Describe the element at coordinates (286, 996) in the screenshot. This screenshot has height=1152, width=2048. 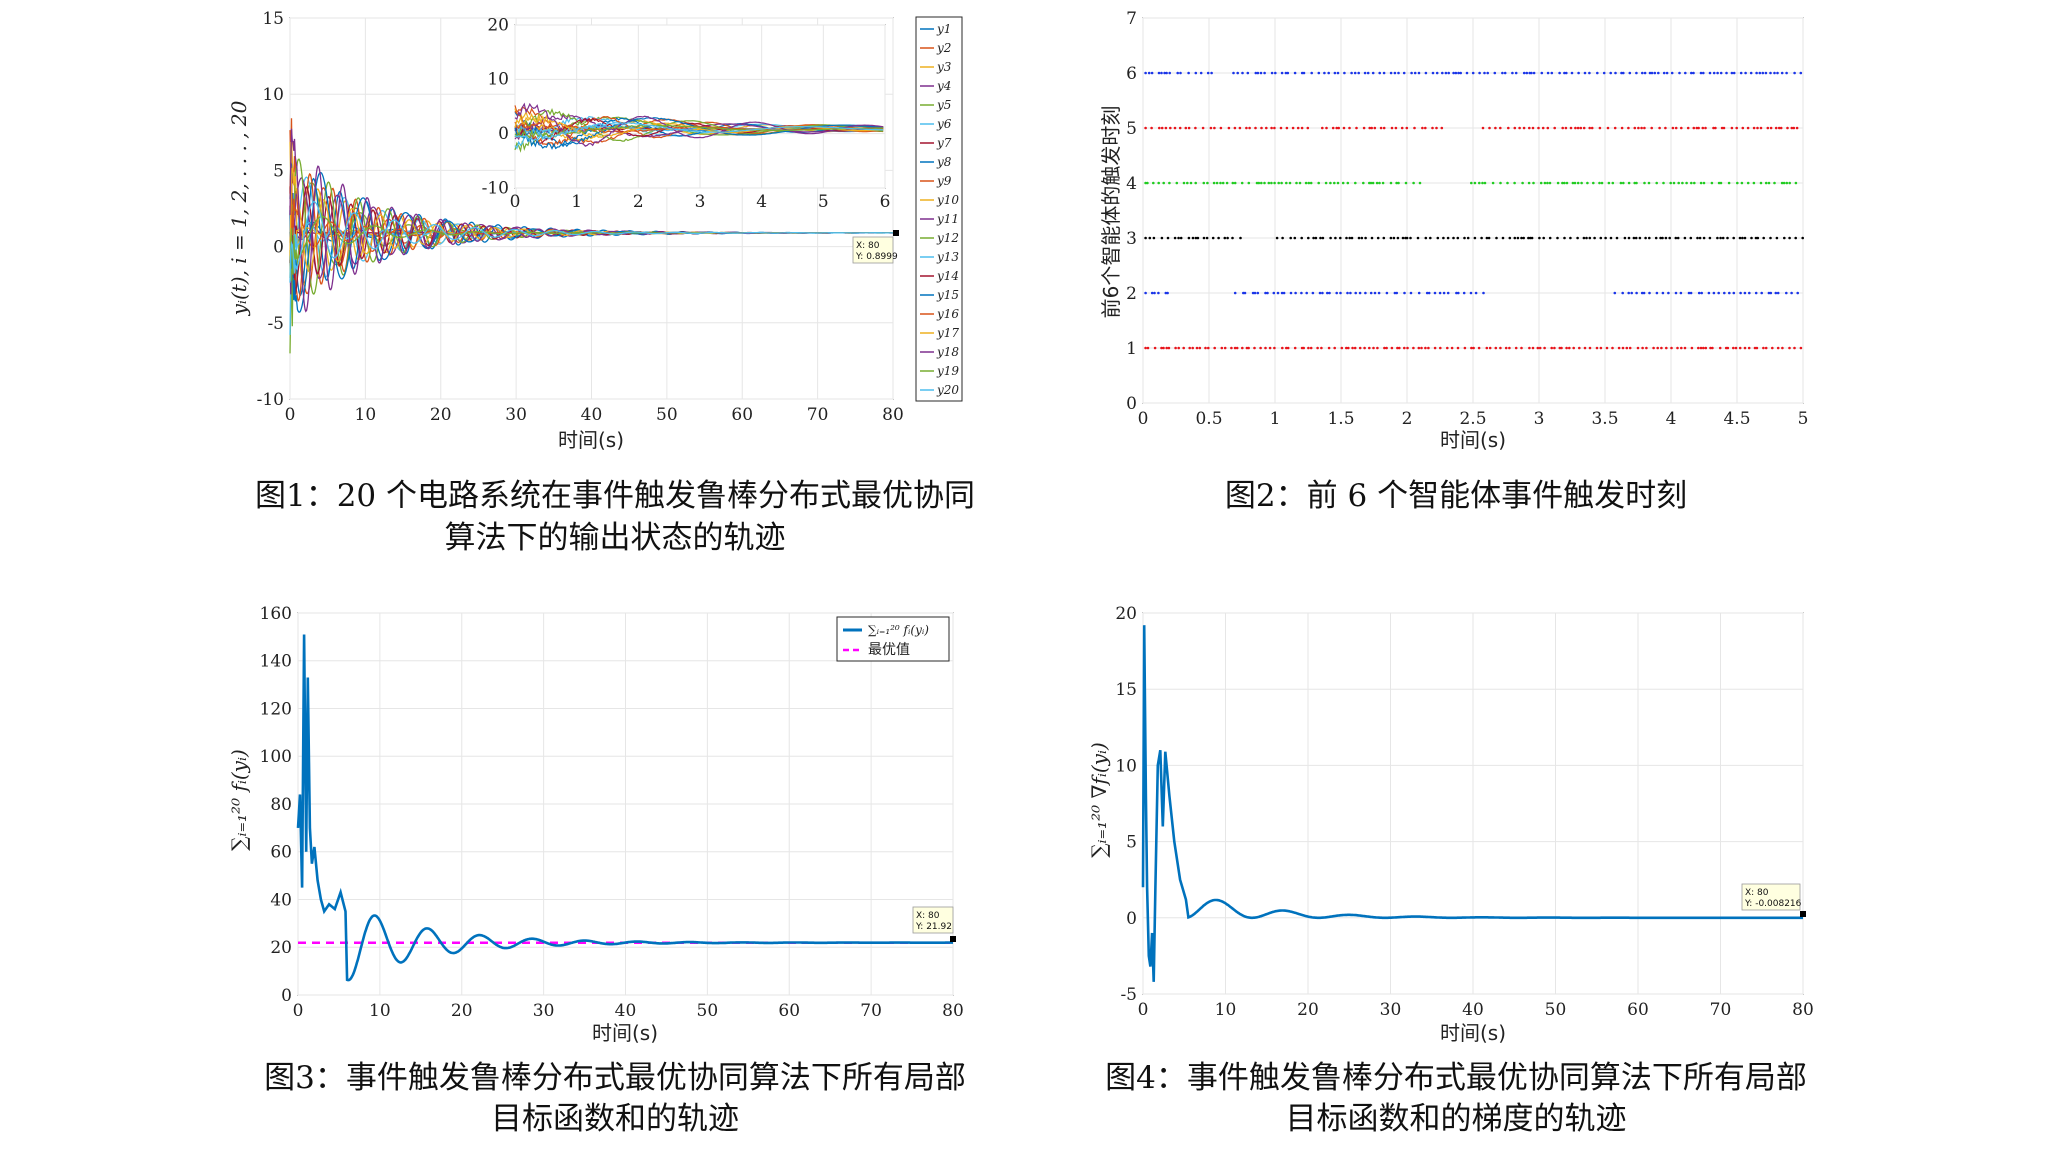
I see `chart-3-y-tick: 0` at that location.